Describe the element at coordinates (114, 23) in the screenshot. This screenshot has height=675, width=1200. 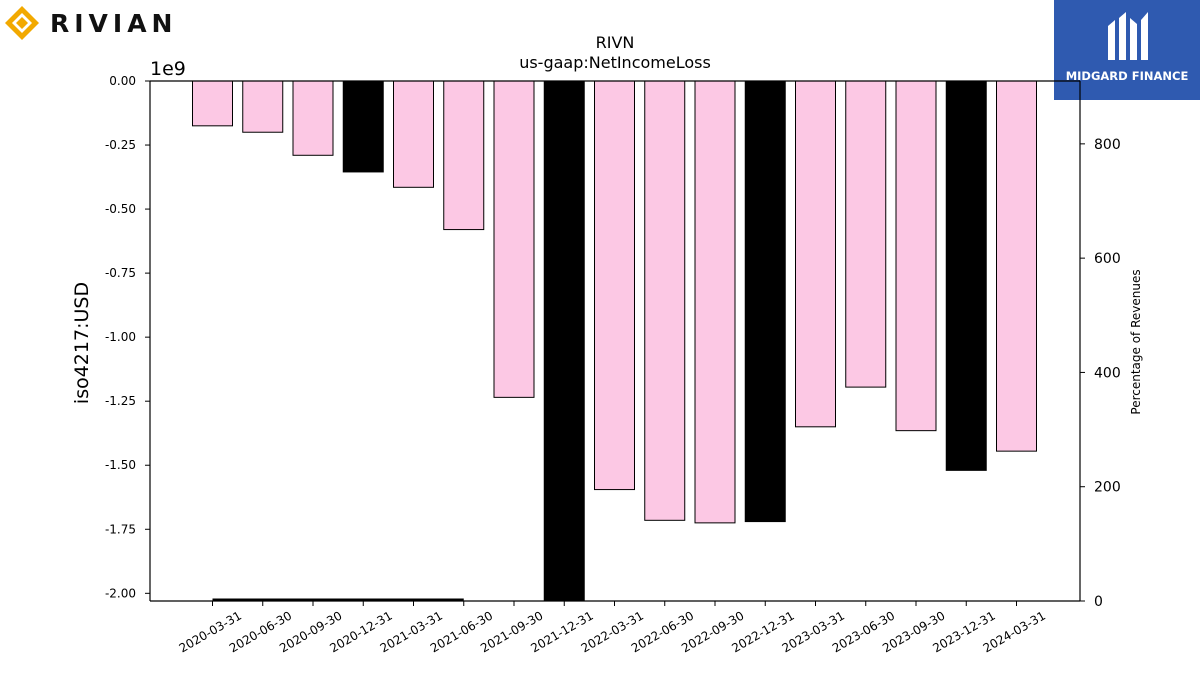
I see `rivian-wordmark: RIVIAN` at that location.